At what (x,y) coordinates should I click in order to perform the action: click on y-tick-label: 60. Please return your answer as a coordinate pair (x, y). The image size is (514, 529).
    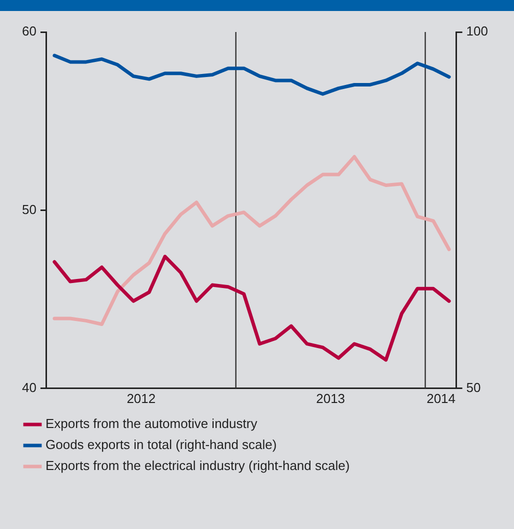
    Looking at the image, I should click on (29, 31).